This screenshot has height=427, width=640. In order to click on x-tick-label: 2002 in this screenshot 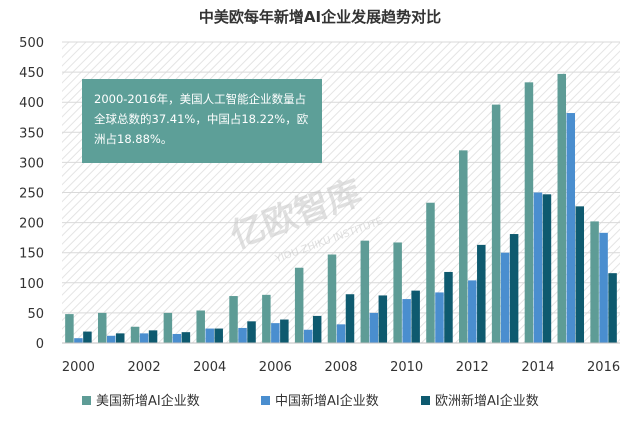, I will do `click(144, 367)`.